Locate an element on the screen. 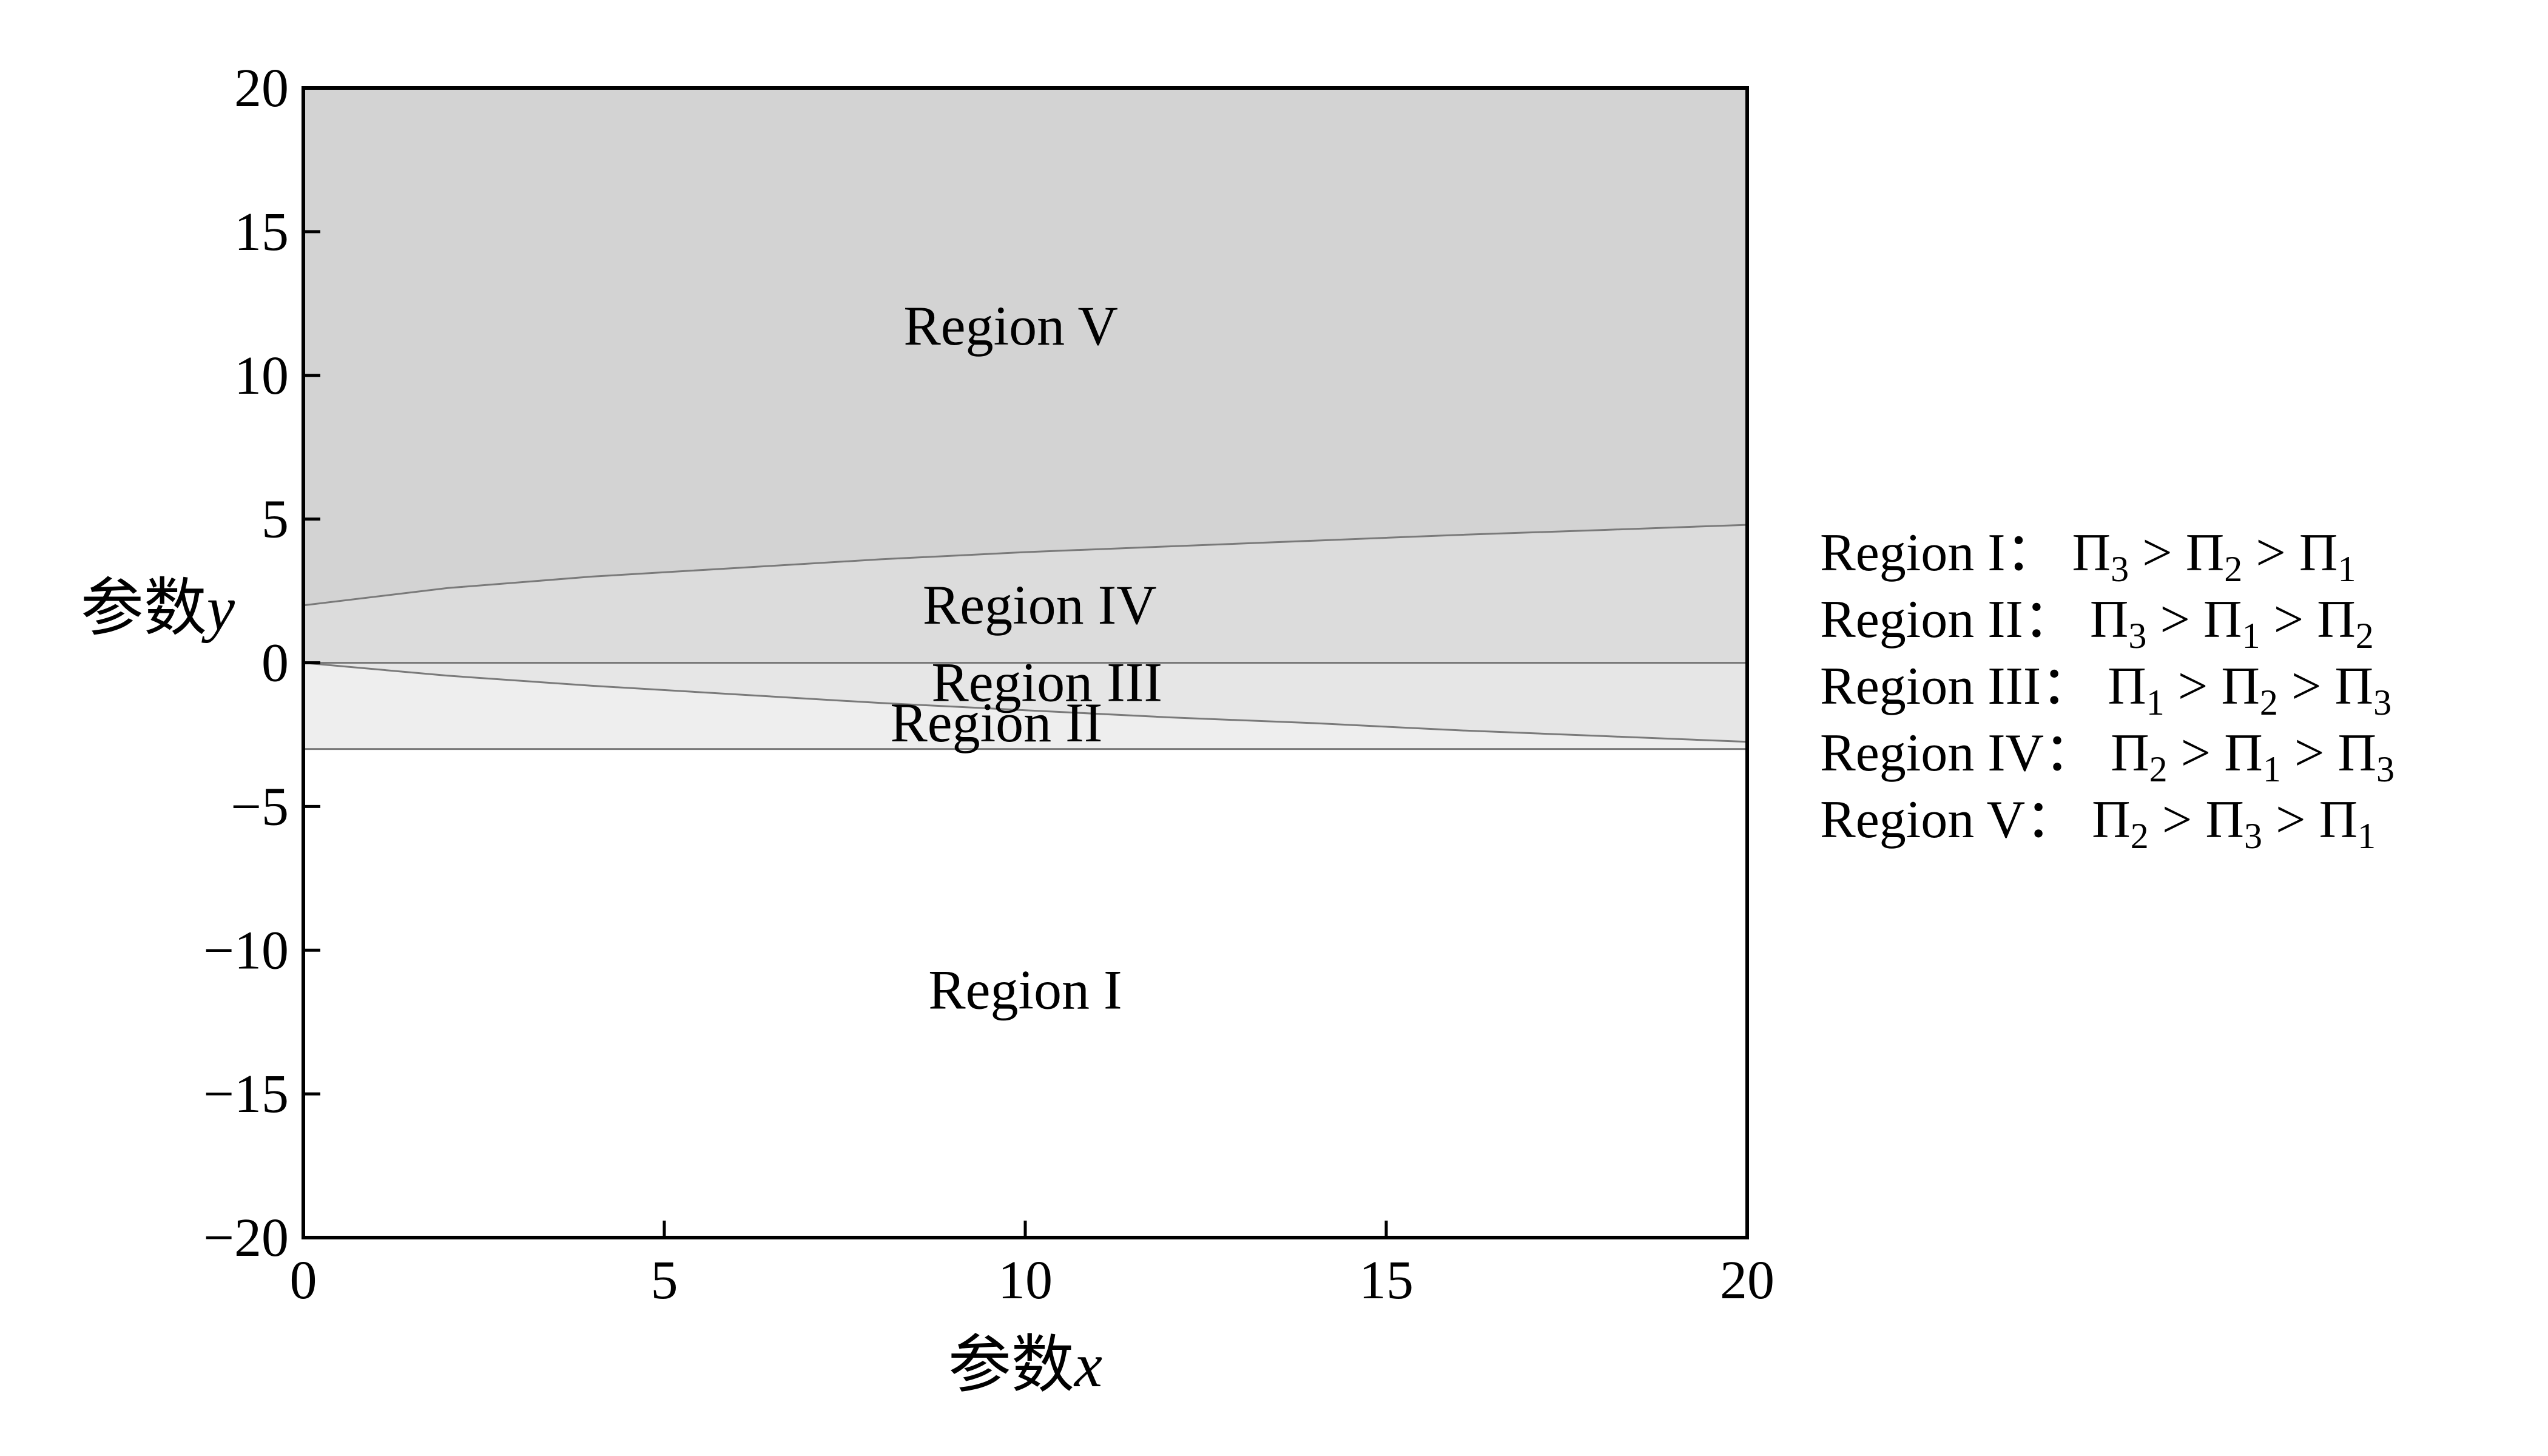 The width and height of the screenshot is (2548, 1456). legend-entry: Region V： Π2 > Π3 > Π1 is located at coordinates (2098, 823).